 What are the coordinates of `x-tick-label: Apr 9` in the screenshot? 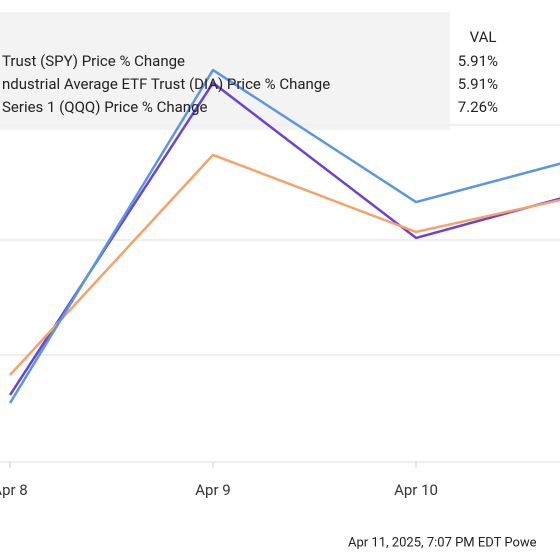 It's located at (212, 490).